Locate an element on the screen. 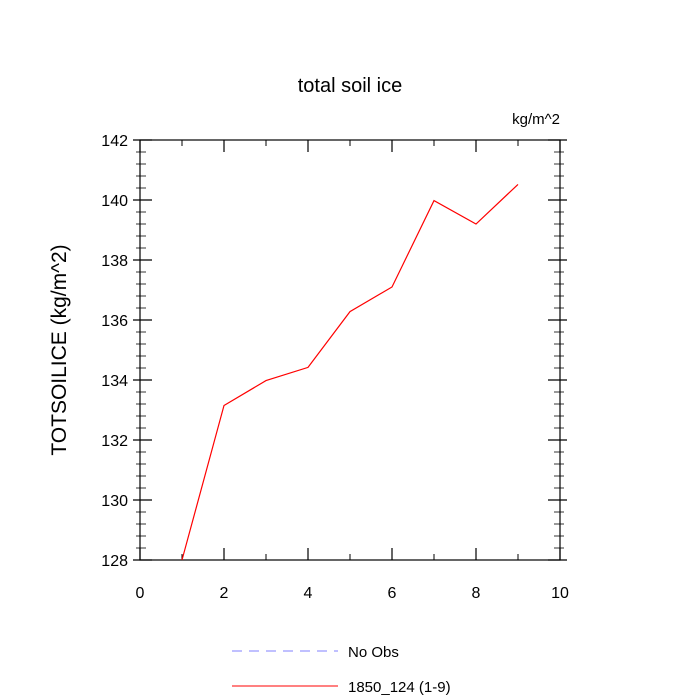 Image resolution: width=700 pixels, height=700 pixels. y-tick-label: 132 is located at coordinates (114, 441).